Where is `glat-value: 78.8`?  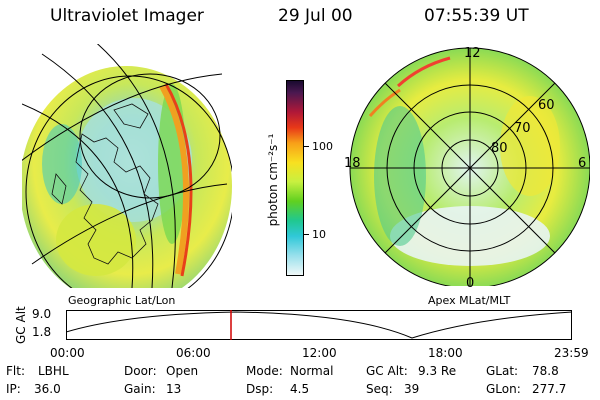 glat-value: 78.8 is located at coordinates (545, 371).